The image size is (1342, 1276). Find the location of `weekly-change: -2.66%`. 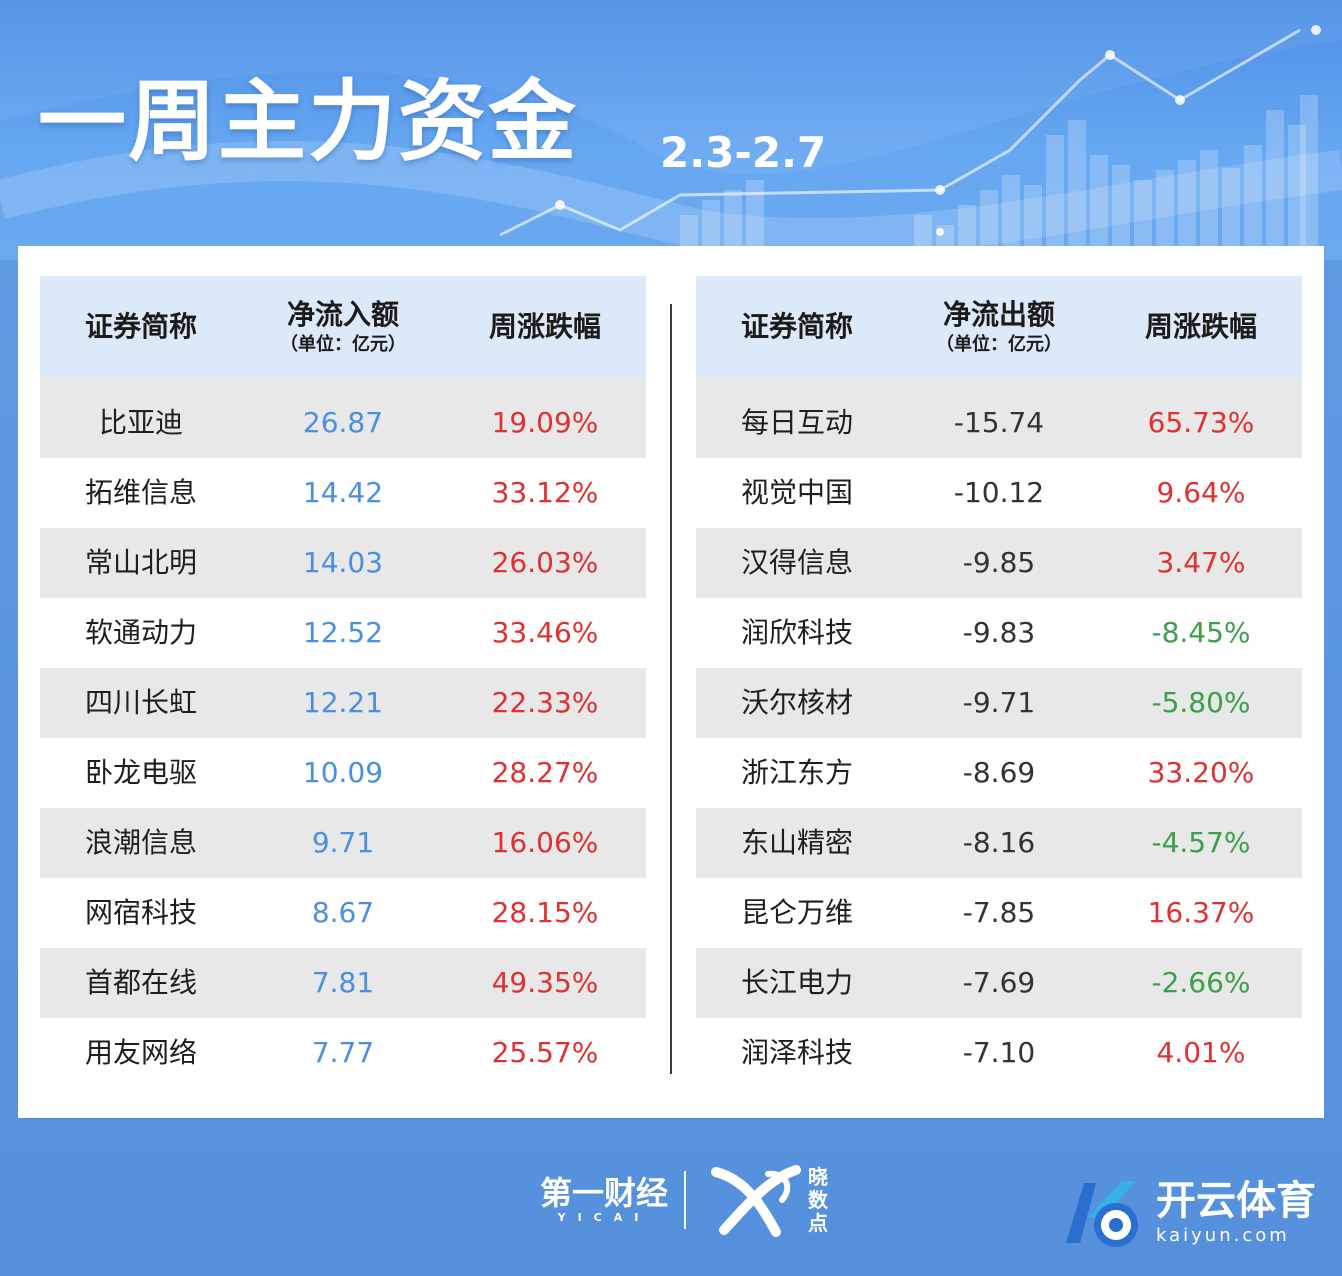

weekly-change: -2.66% is located at coordinates (1201, 982).